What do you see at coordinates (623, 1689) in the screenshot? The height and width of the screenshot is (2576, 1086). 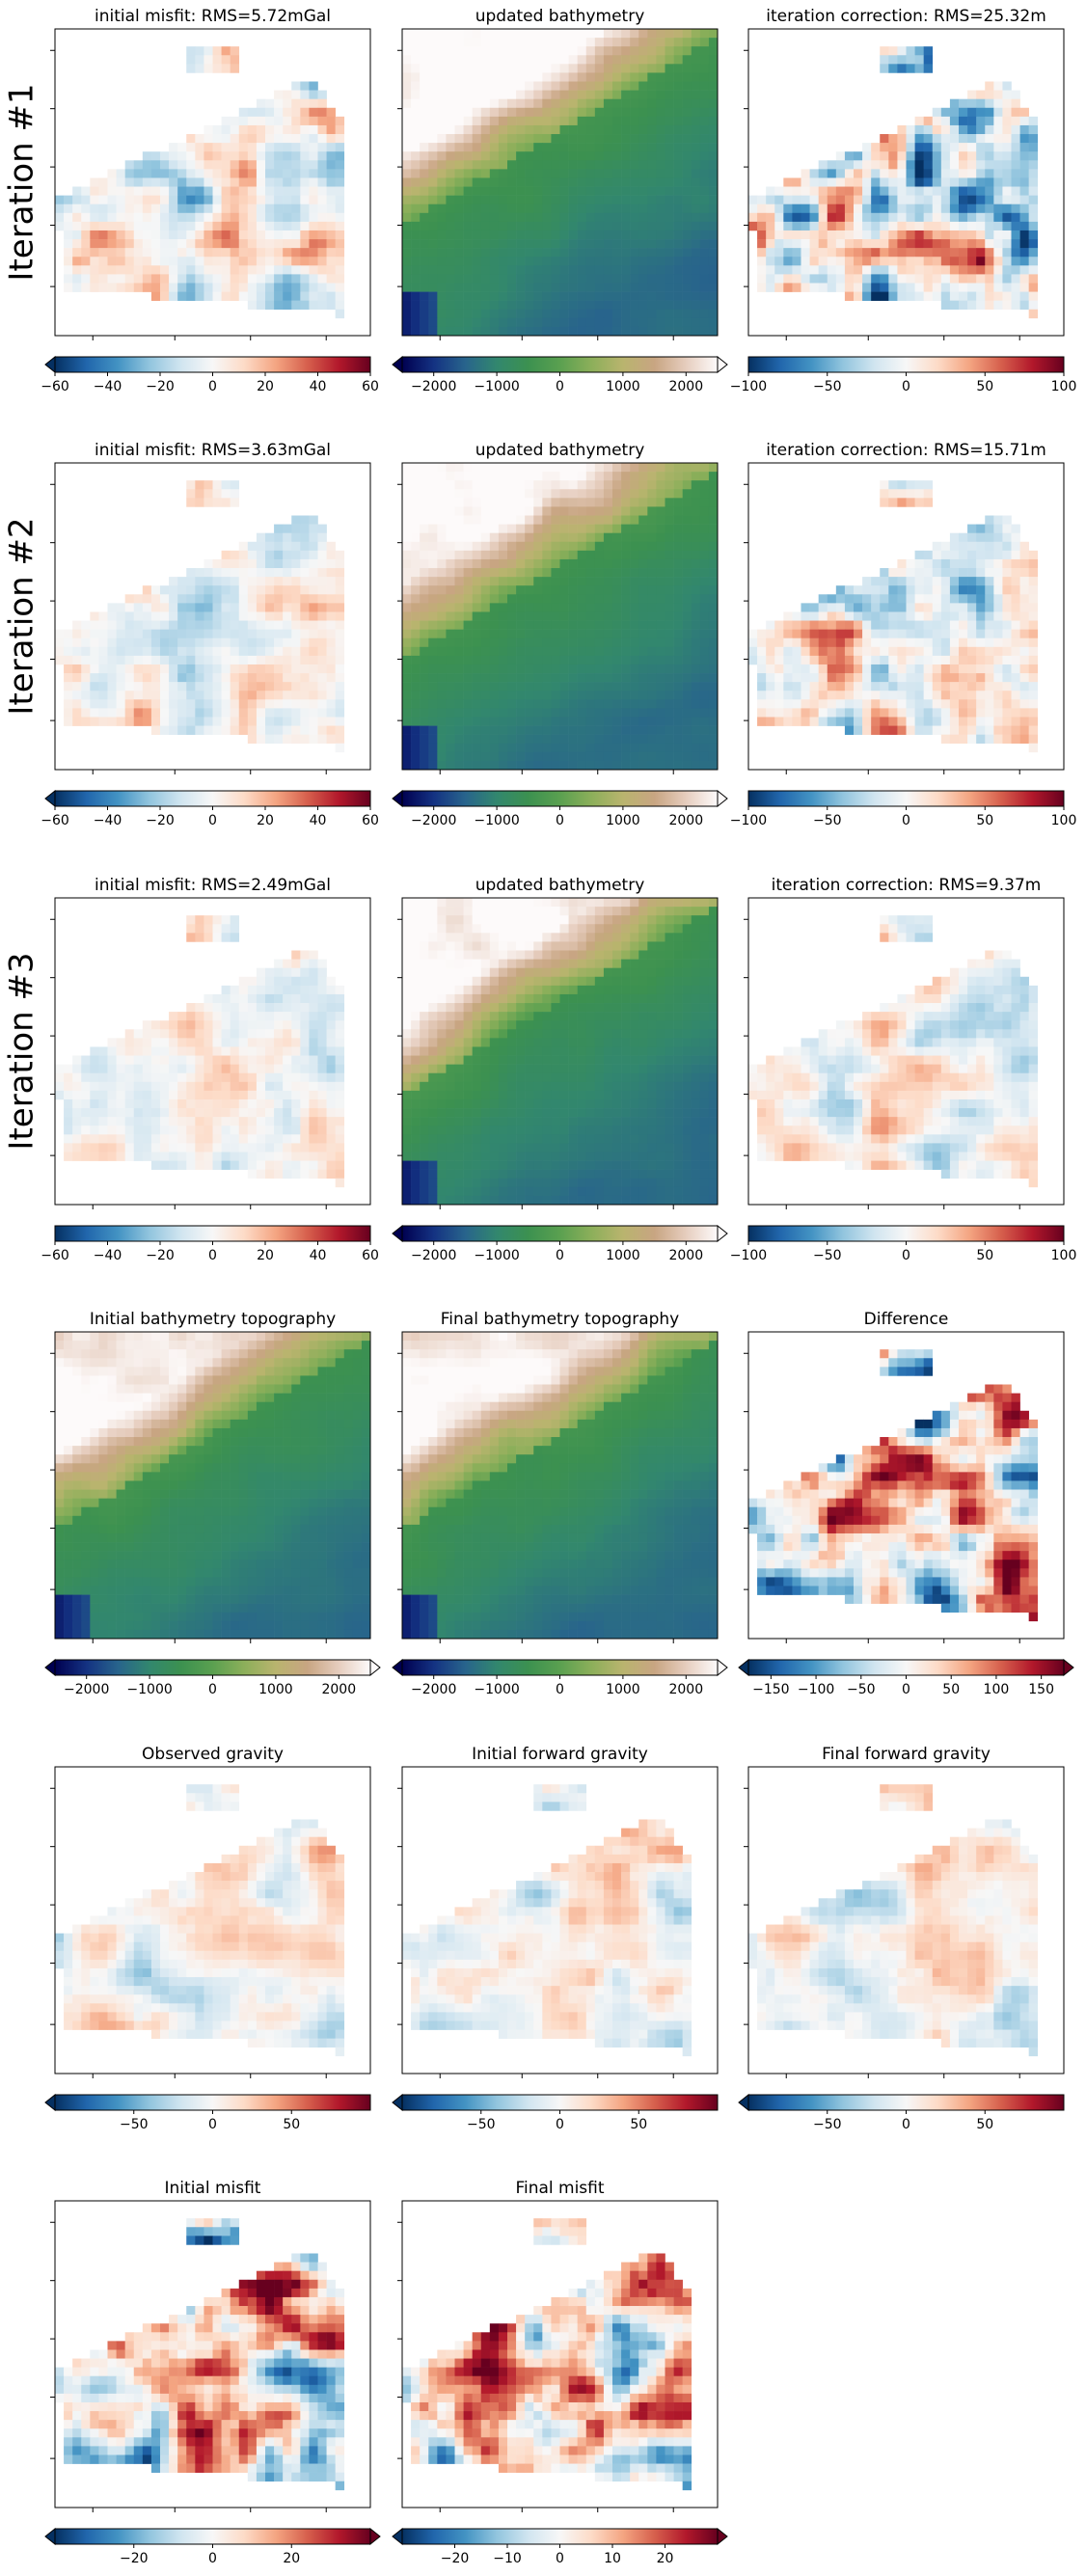 I see `colorbar-tick-label: 1000` at bounding box center [623, 1689].